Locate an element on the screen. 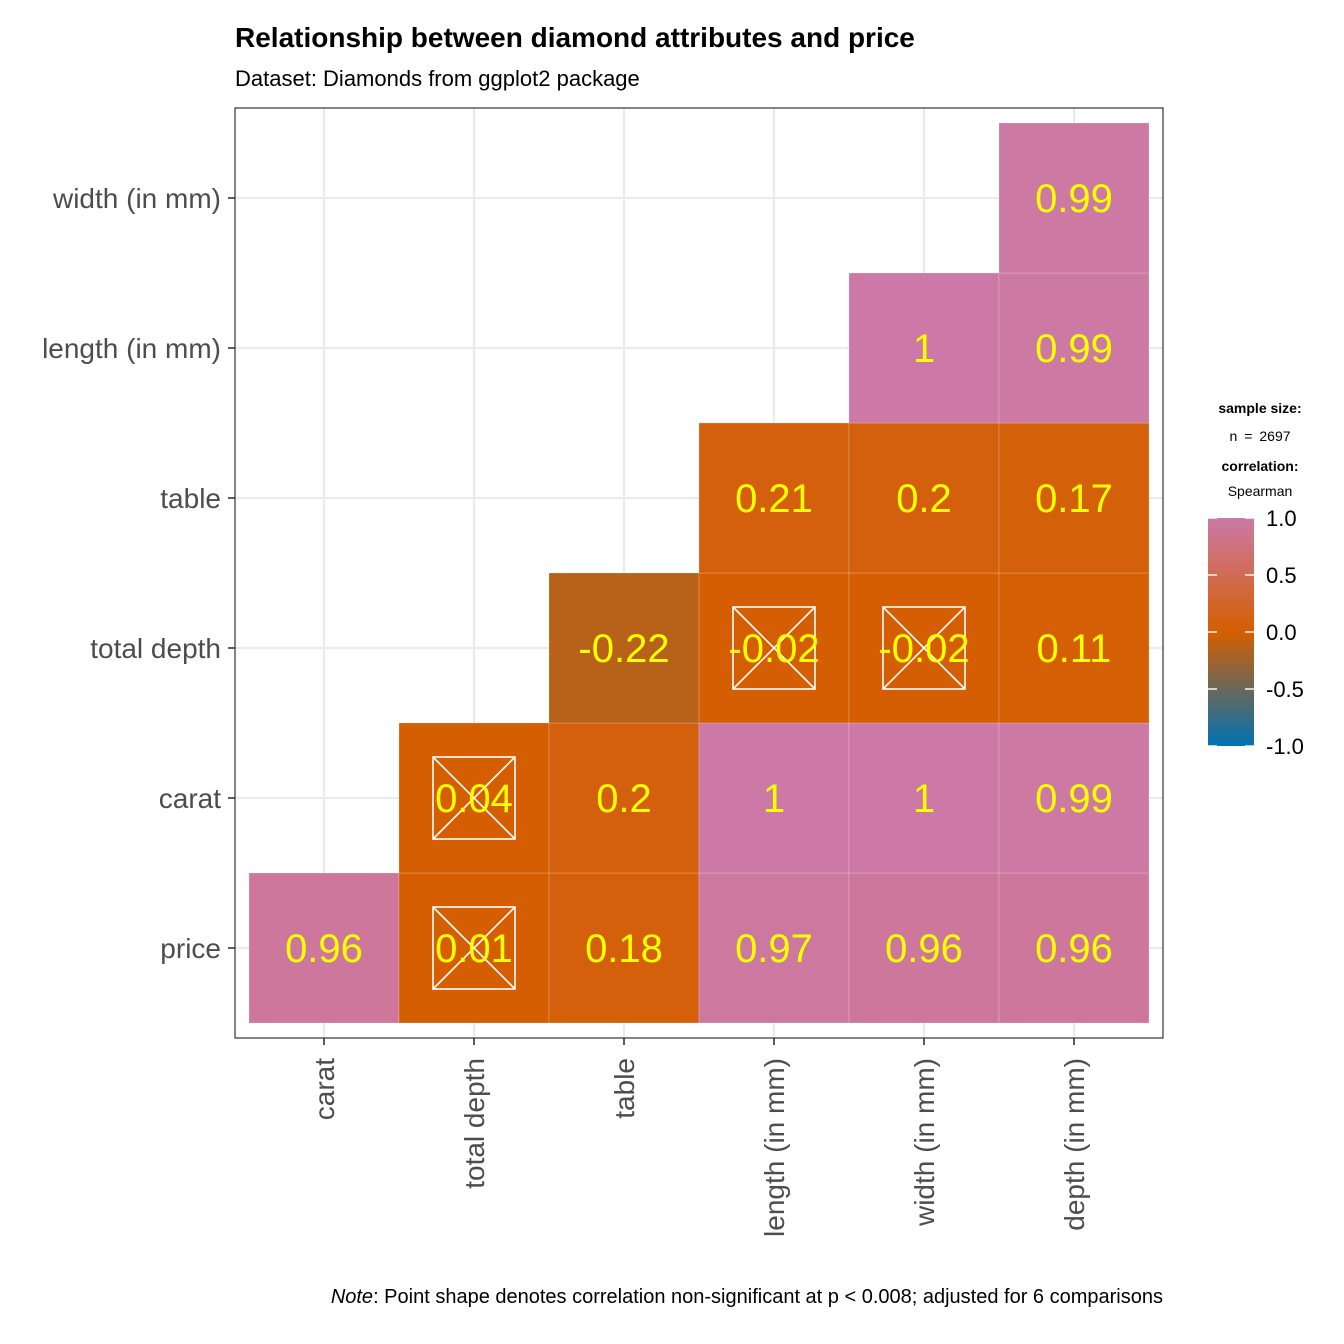  legend-sample-size-label: sample size: is located at coordinates (1260, 408).